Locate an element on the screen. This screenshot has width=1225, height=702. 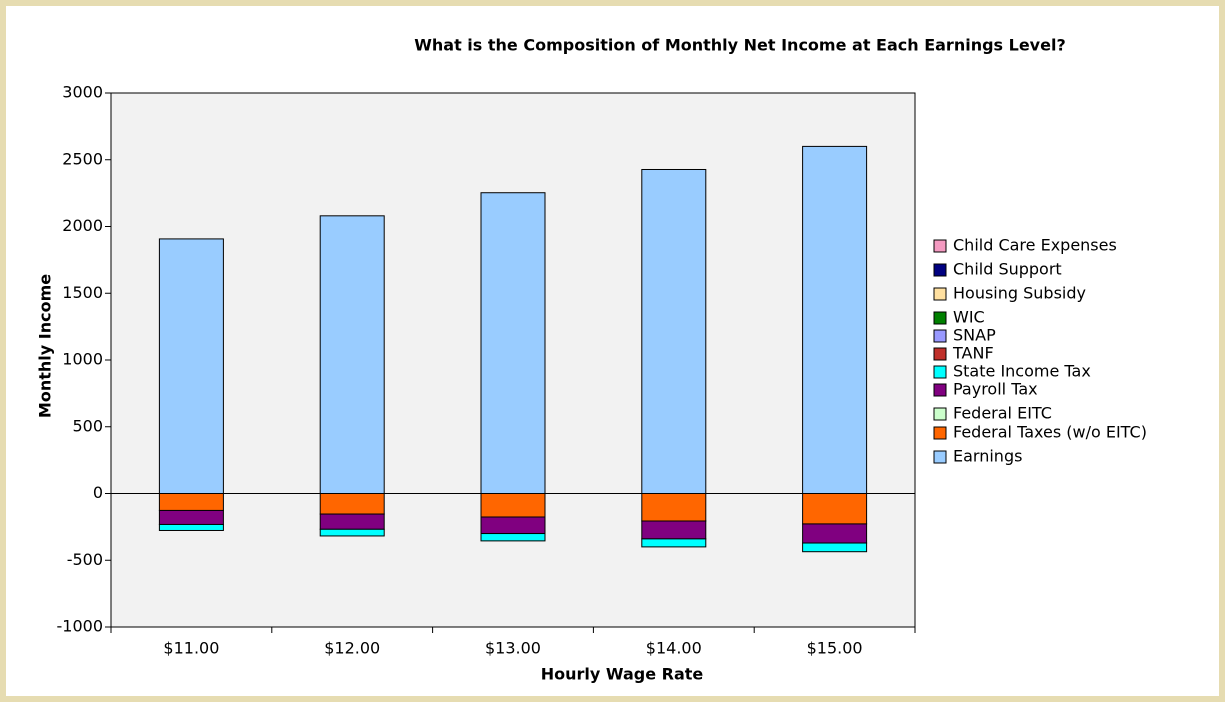
legend-label: WIC is located at coordinates (969, 317).